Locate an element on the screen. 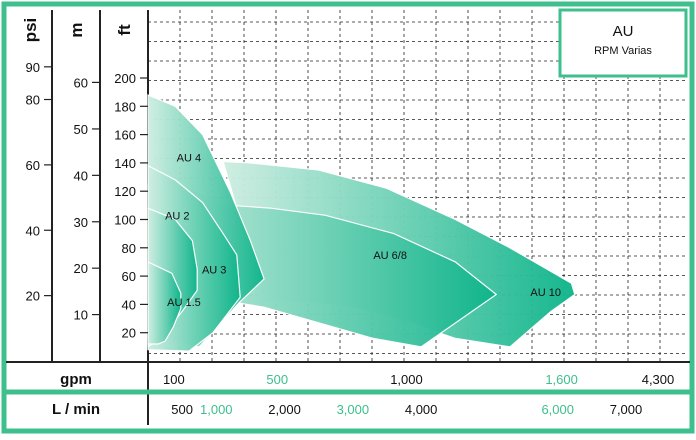 The height and width of the screenshot is (440, 696). series-label-au-6-8: AU 6/8 is located at coordinates (390, 256).